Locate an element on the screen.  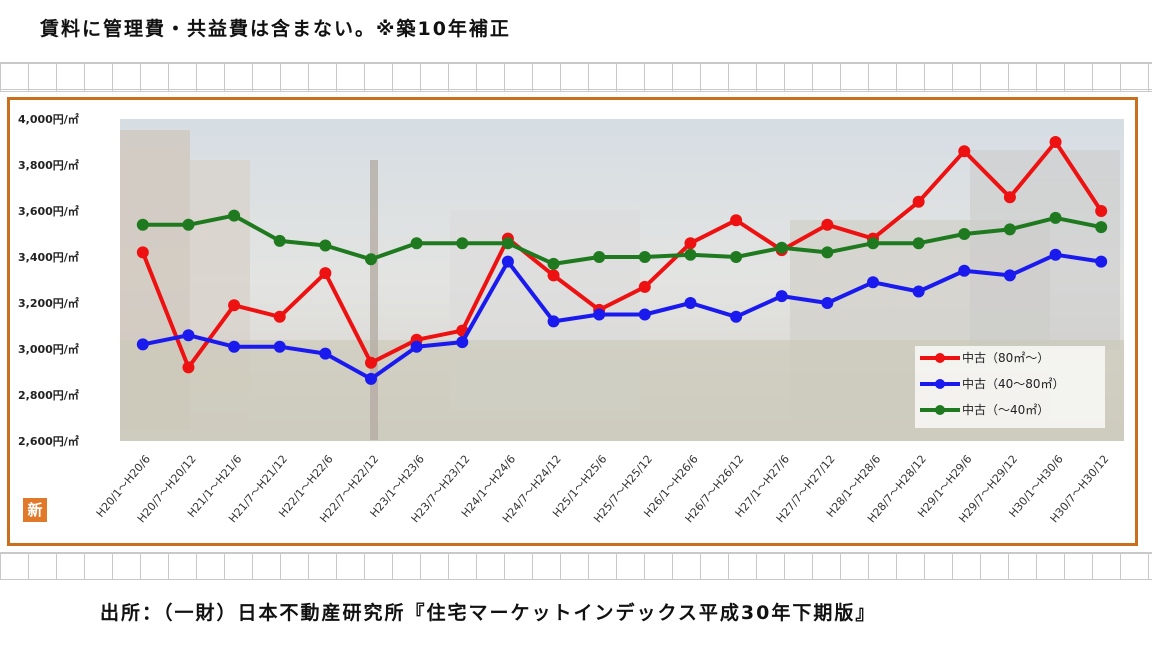
top-grid-band is located at coordinates (576, 77).